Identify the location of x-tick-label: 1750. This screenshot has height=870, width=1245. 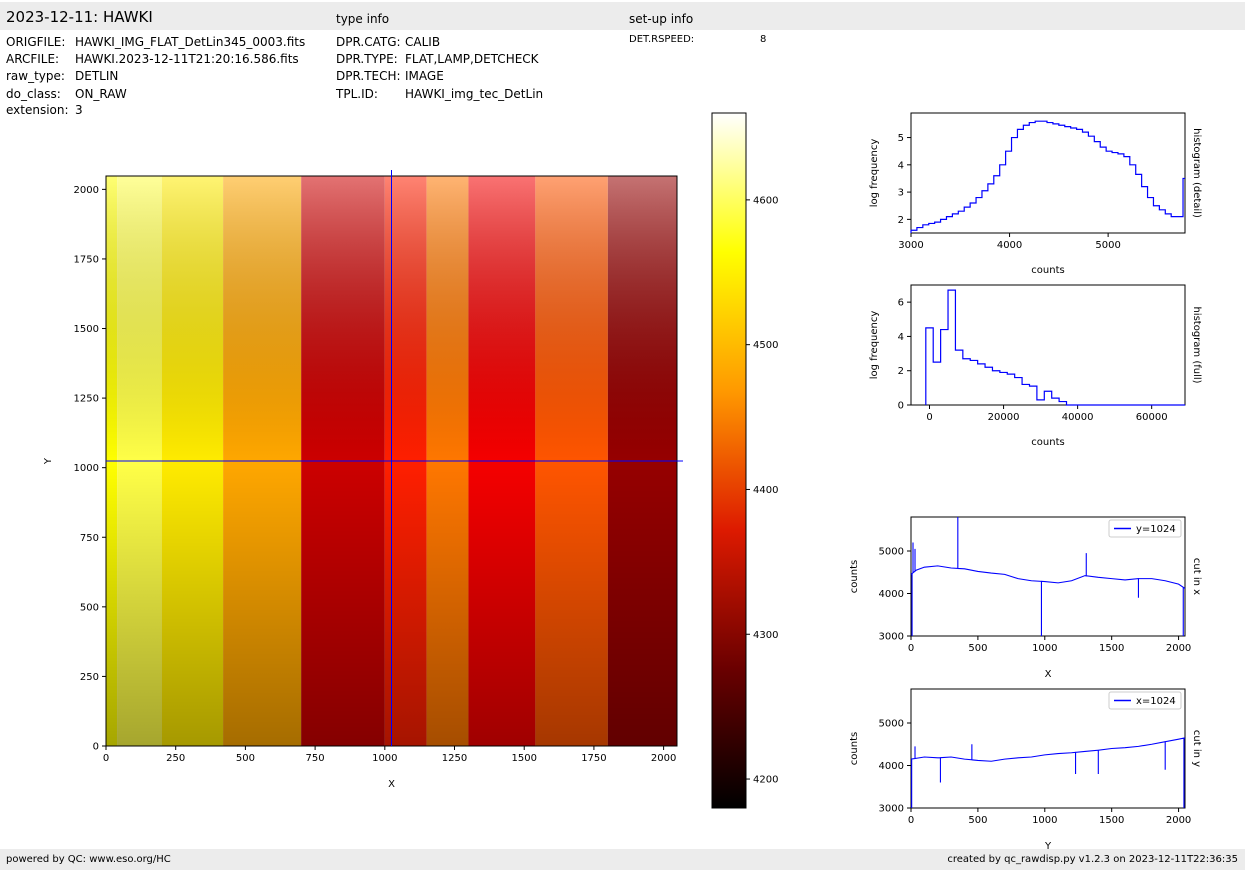
(593, 758).